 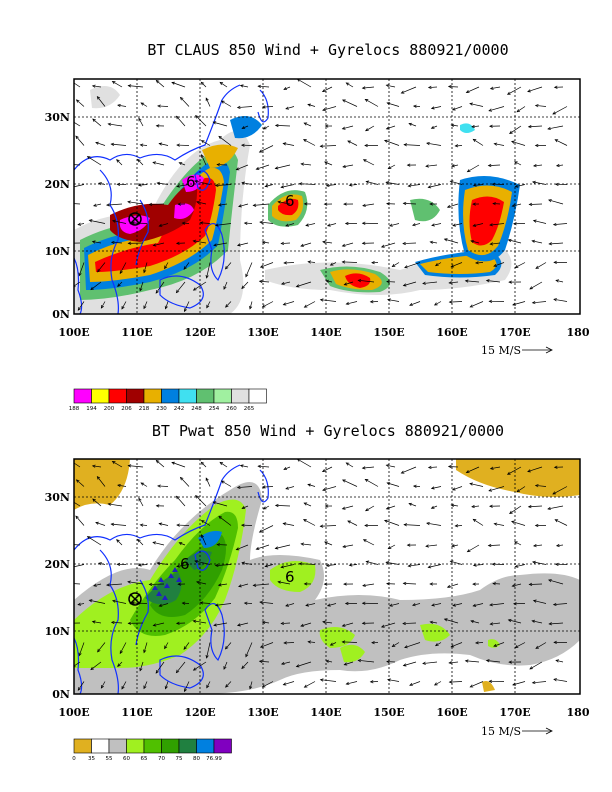 I want to click on svg-text: 20N, so click(x=57, y=184).